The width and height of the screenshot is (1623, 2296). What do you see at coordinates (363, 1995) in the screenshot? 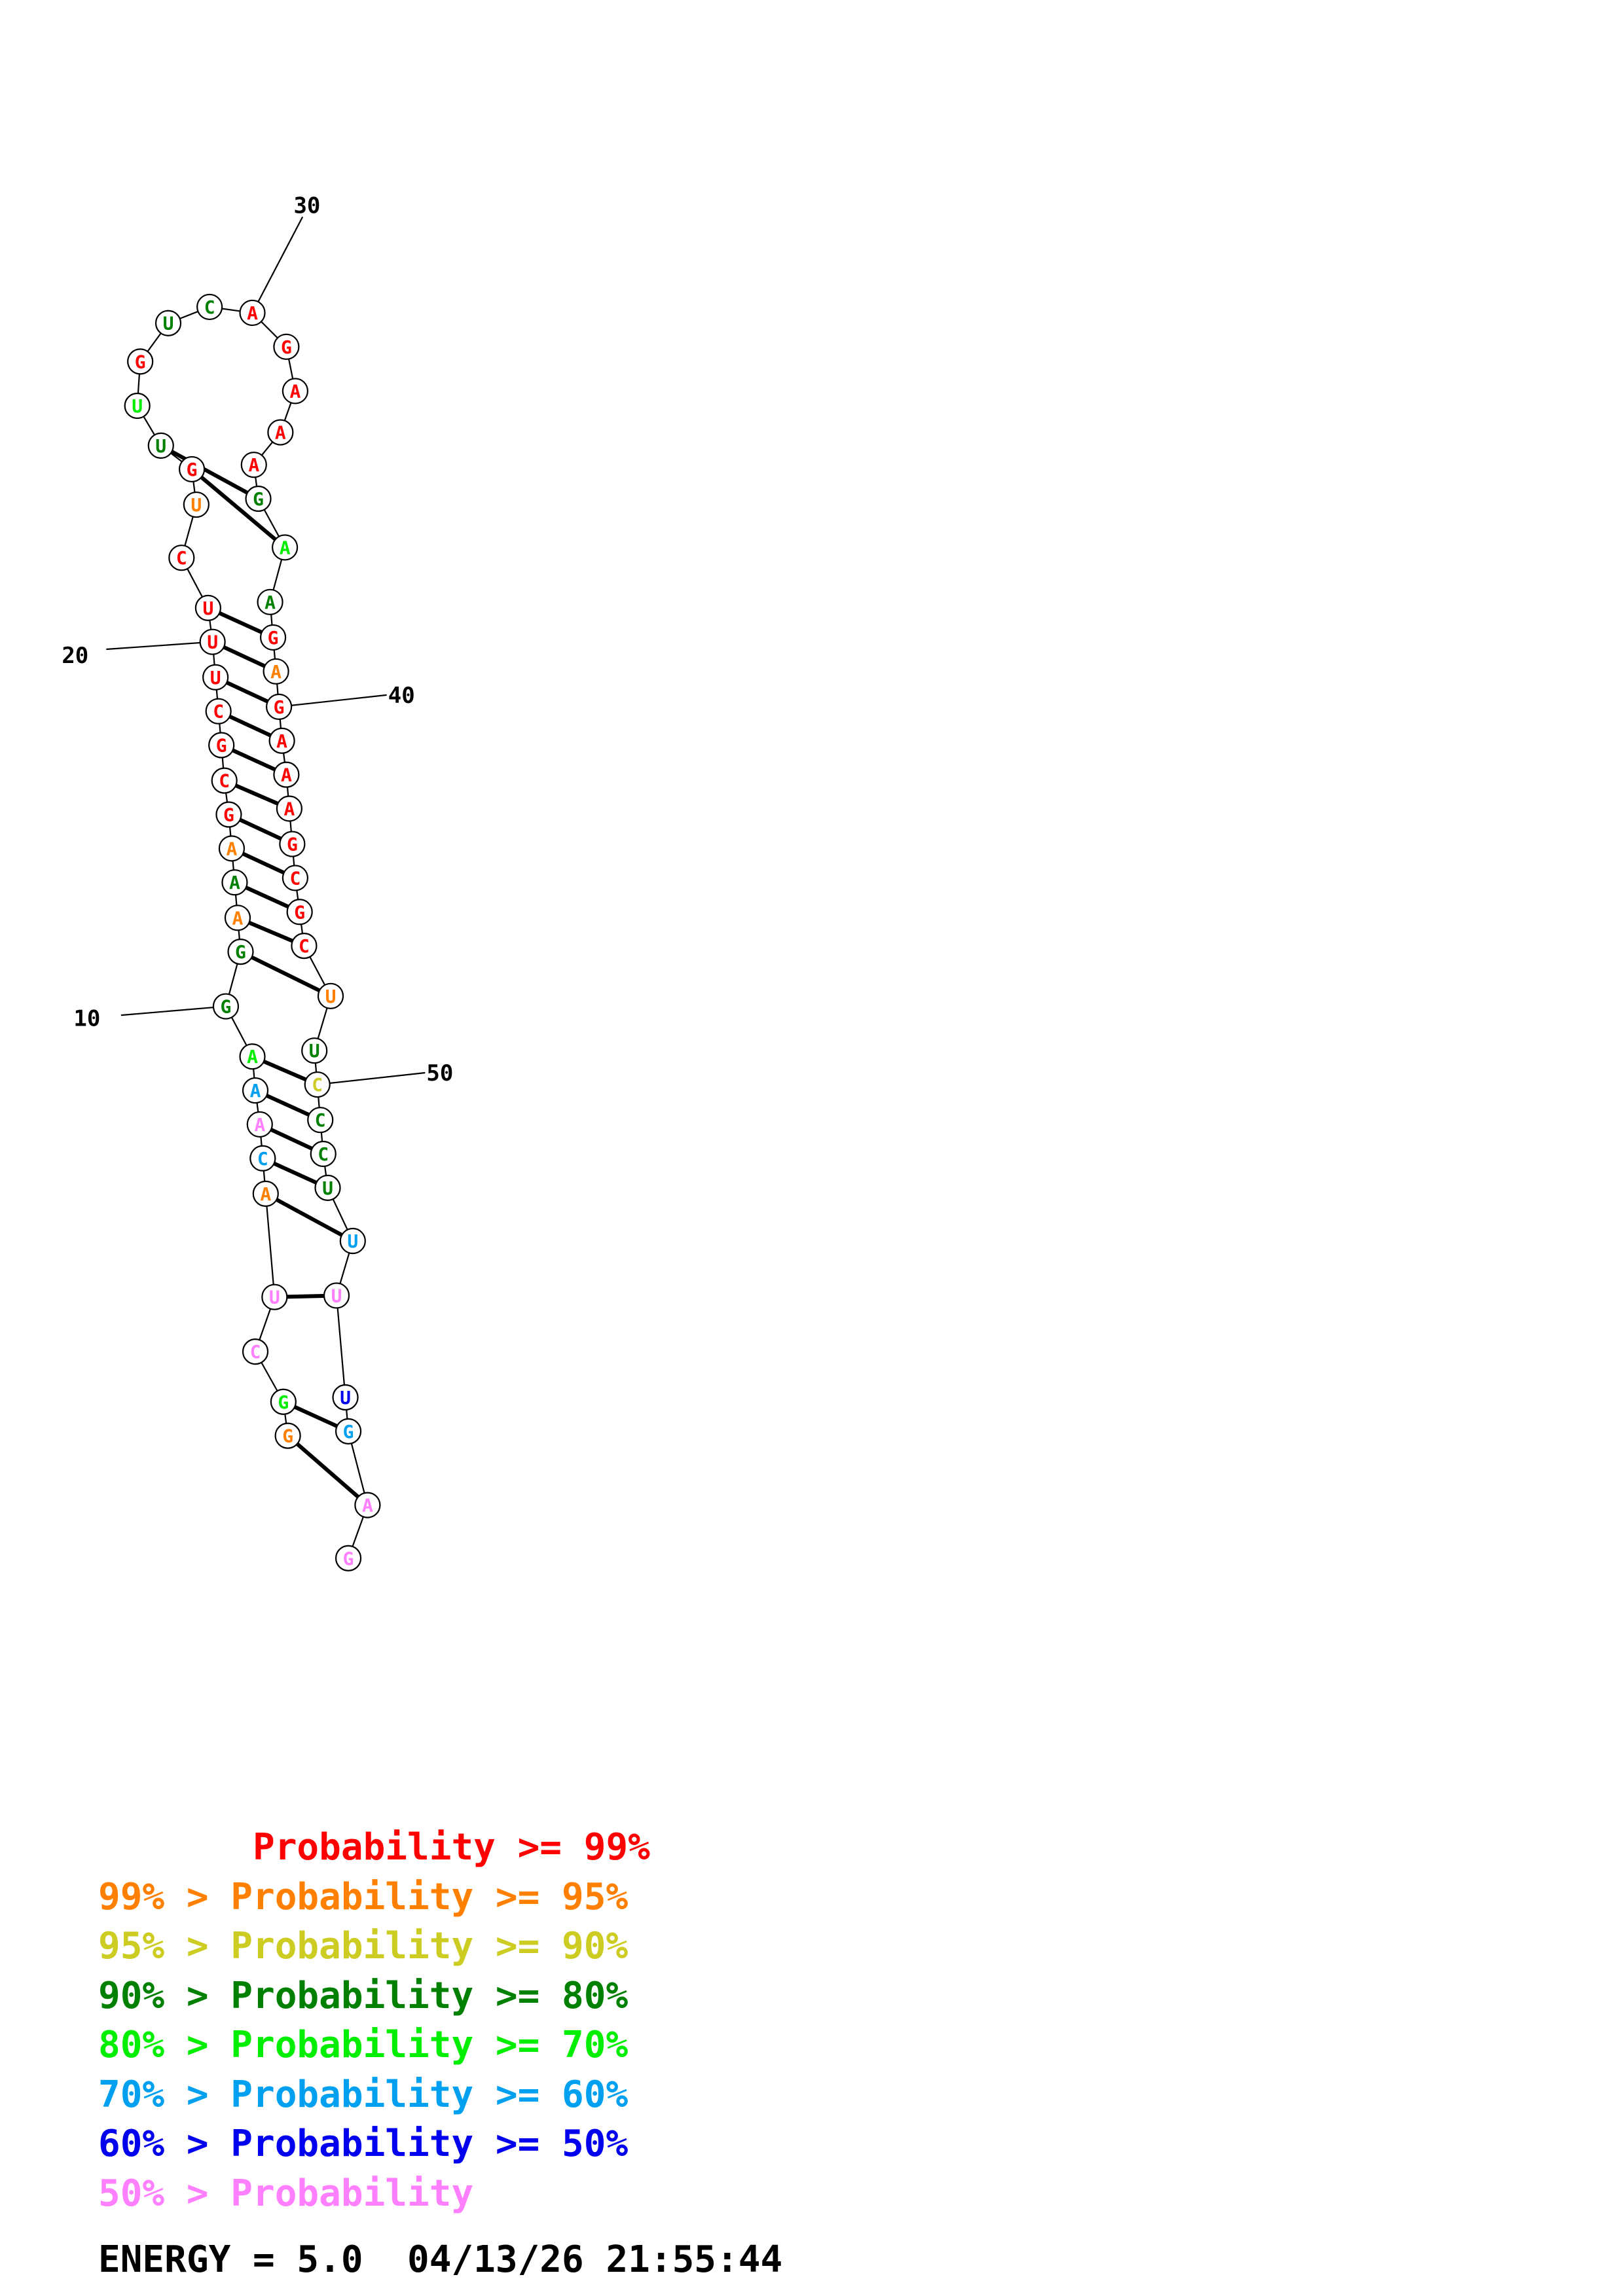
I see `legend-row: 90% > Probability >= 80%` at bounding box center [363, 1995].